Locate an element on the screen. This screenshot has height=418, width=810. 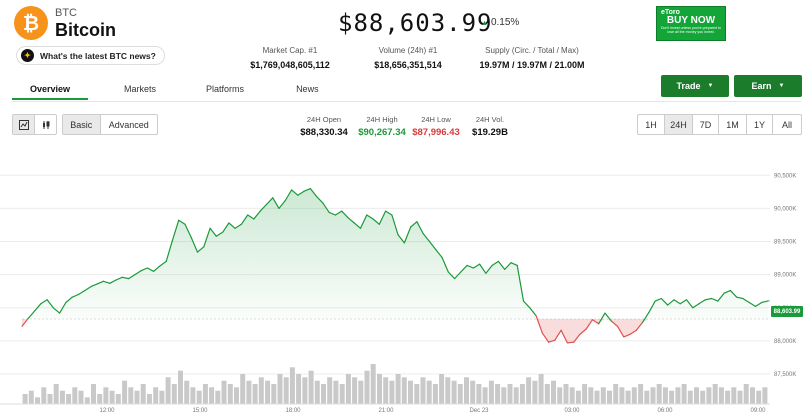
volume-24h-stat: 24H Vol. $19.29B is located at coordinates (490, 126).